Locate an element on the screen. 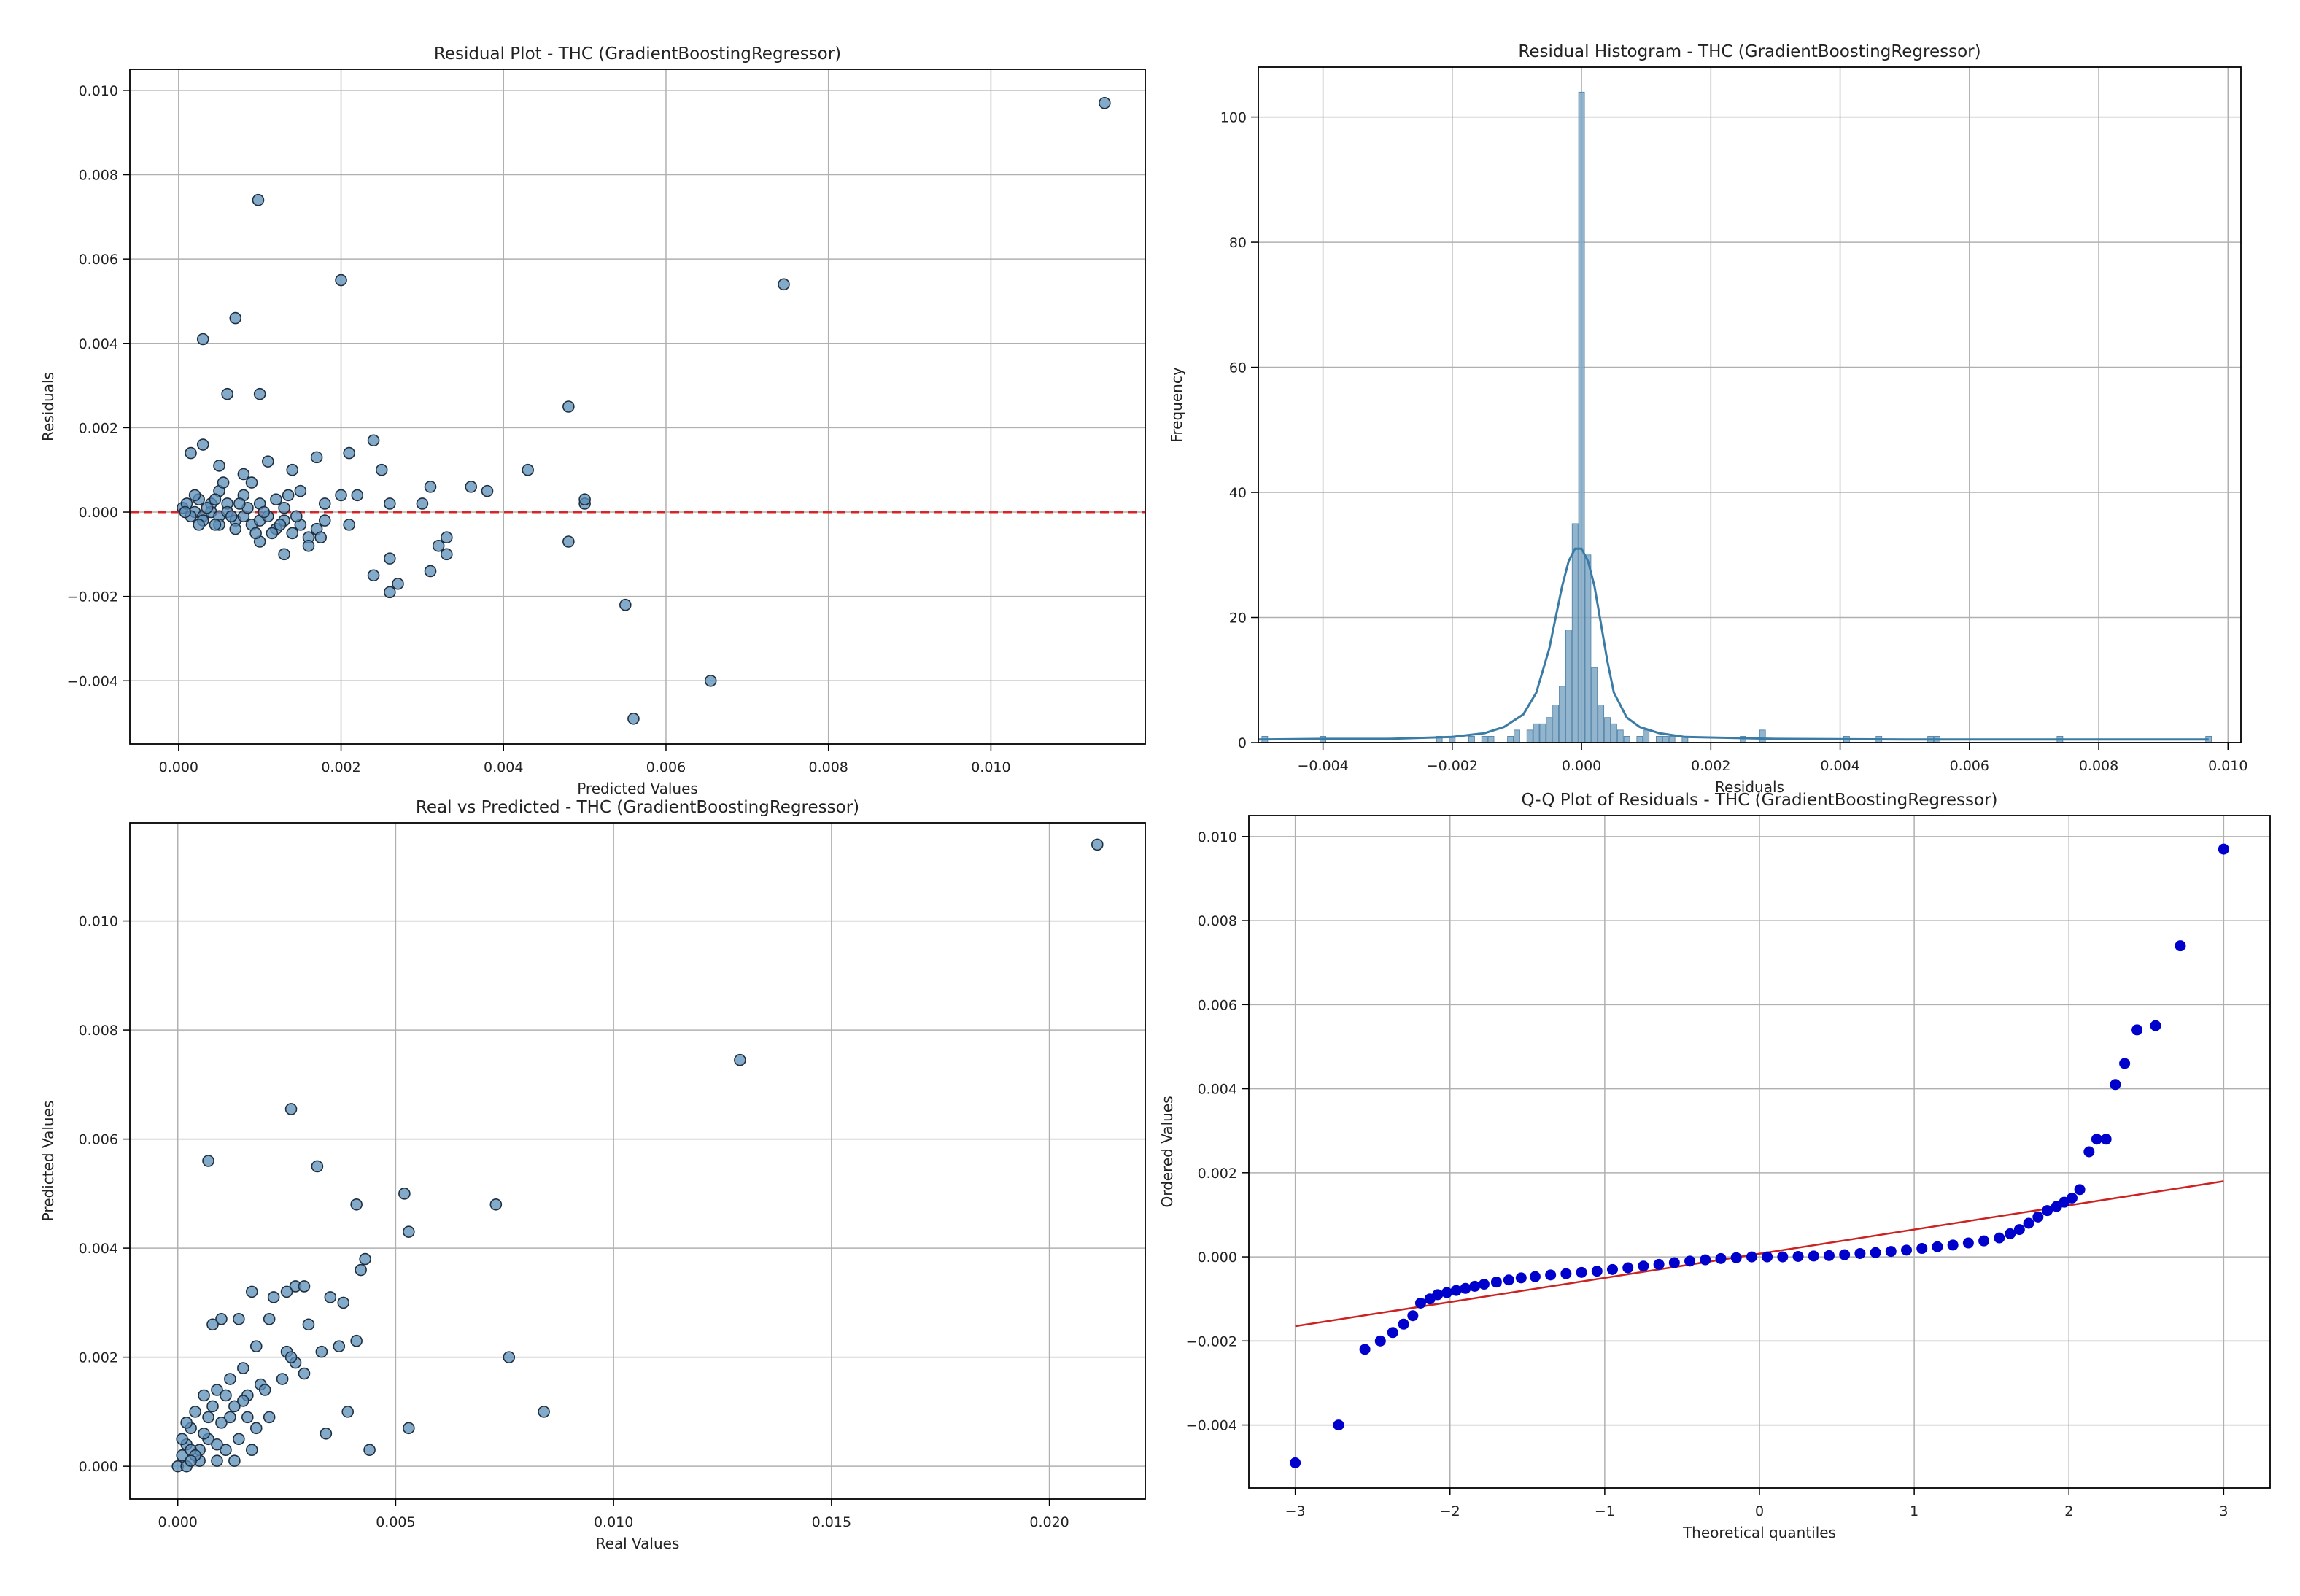  y-tick-label: −0.004 is located at coordinates (1211, 1426).